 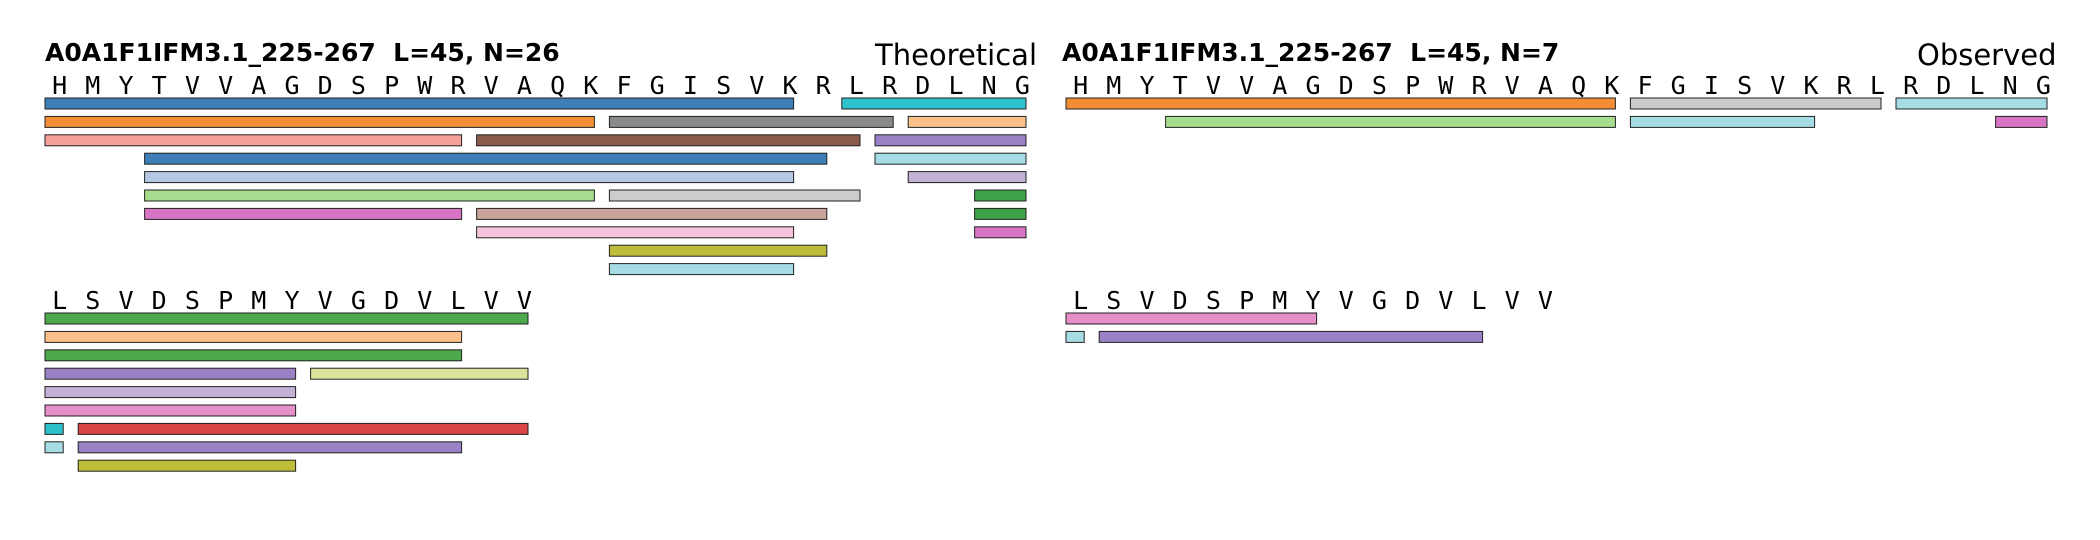 What do you see at coordinates (1312, 300) in the screenshot?
I see `residue-label: Y` at bounding box center [1312, 300].